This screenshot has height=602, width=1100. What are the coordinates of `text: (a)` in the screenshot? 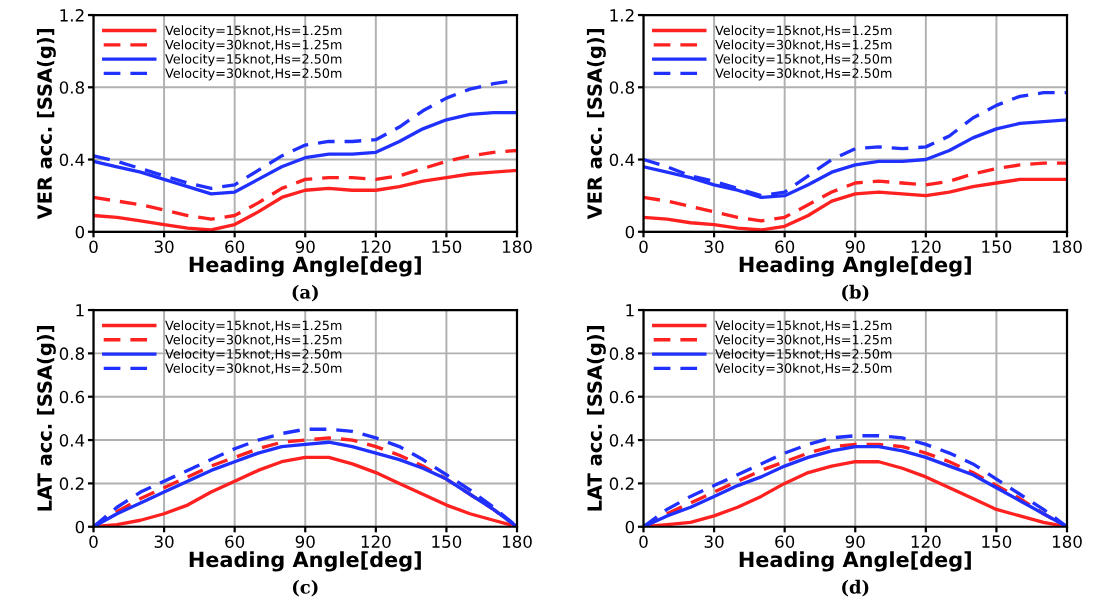 It's located at (305, 293).